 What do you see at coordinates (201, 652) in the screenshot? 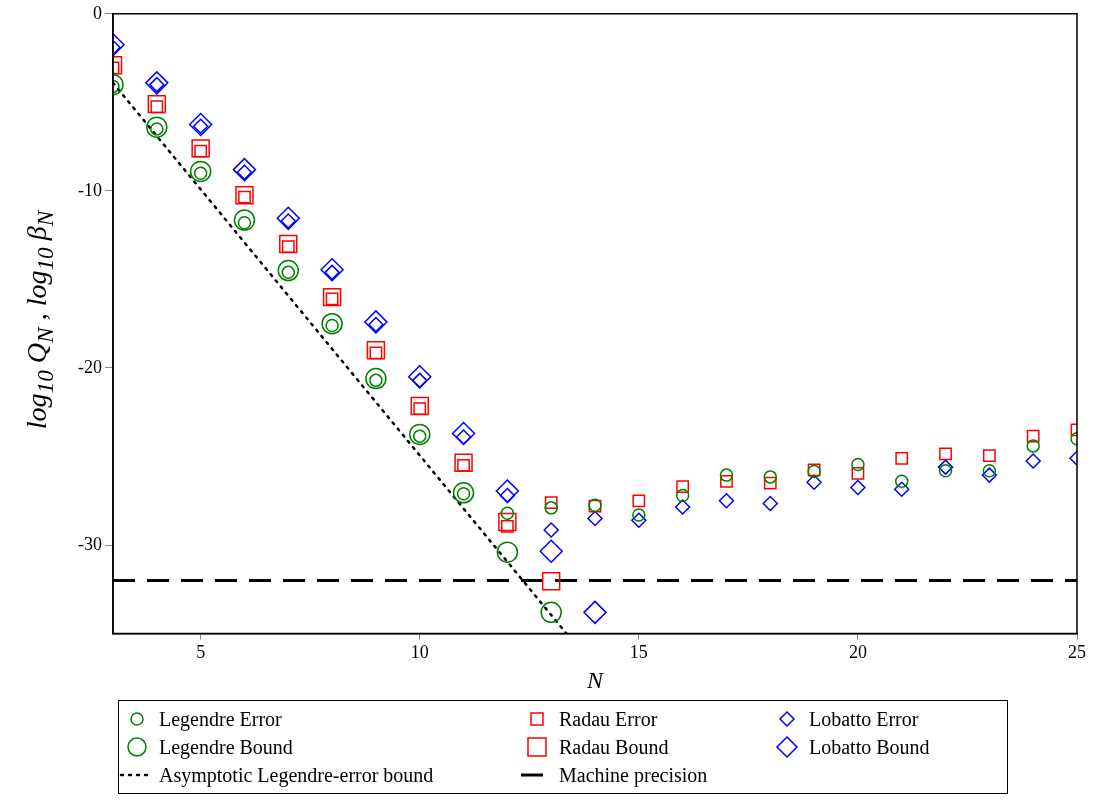
I see `x-tick-label: 5` at bounding box center [201, 652].